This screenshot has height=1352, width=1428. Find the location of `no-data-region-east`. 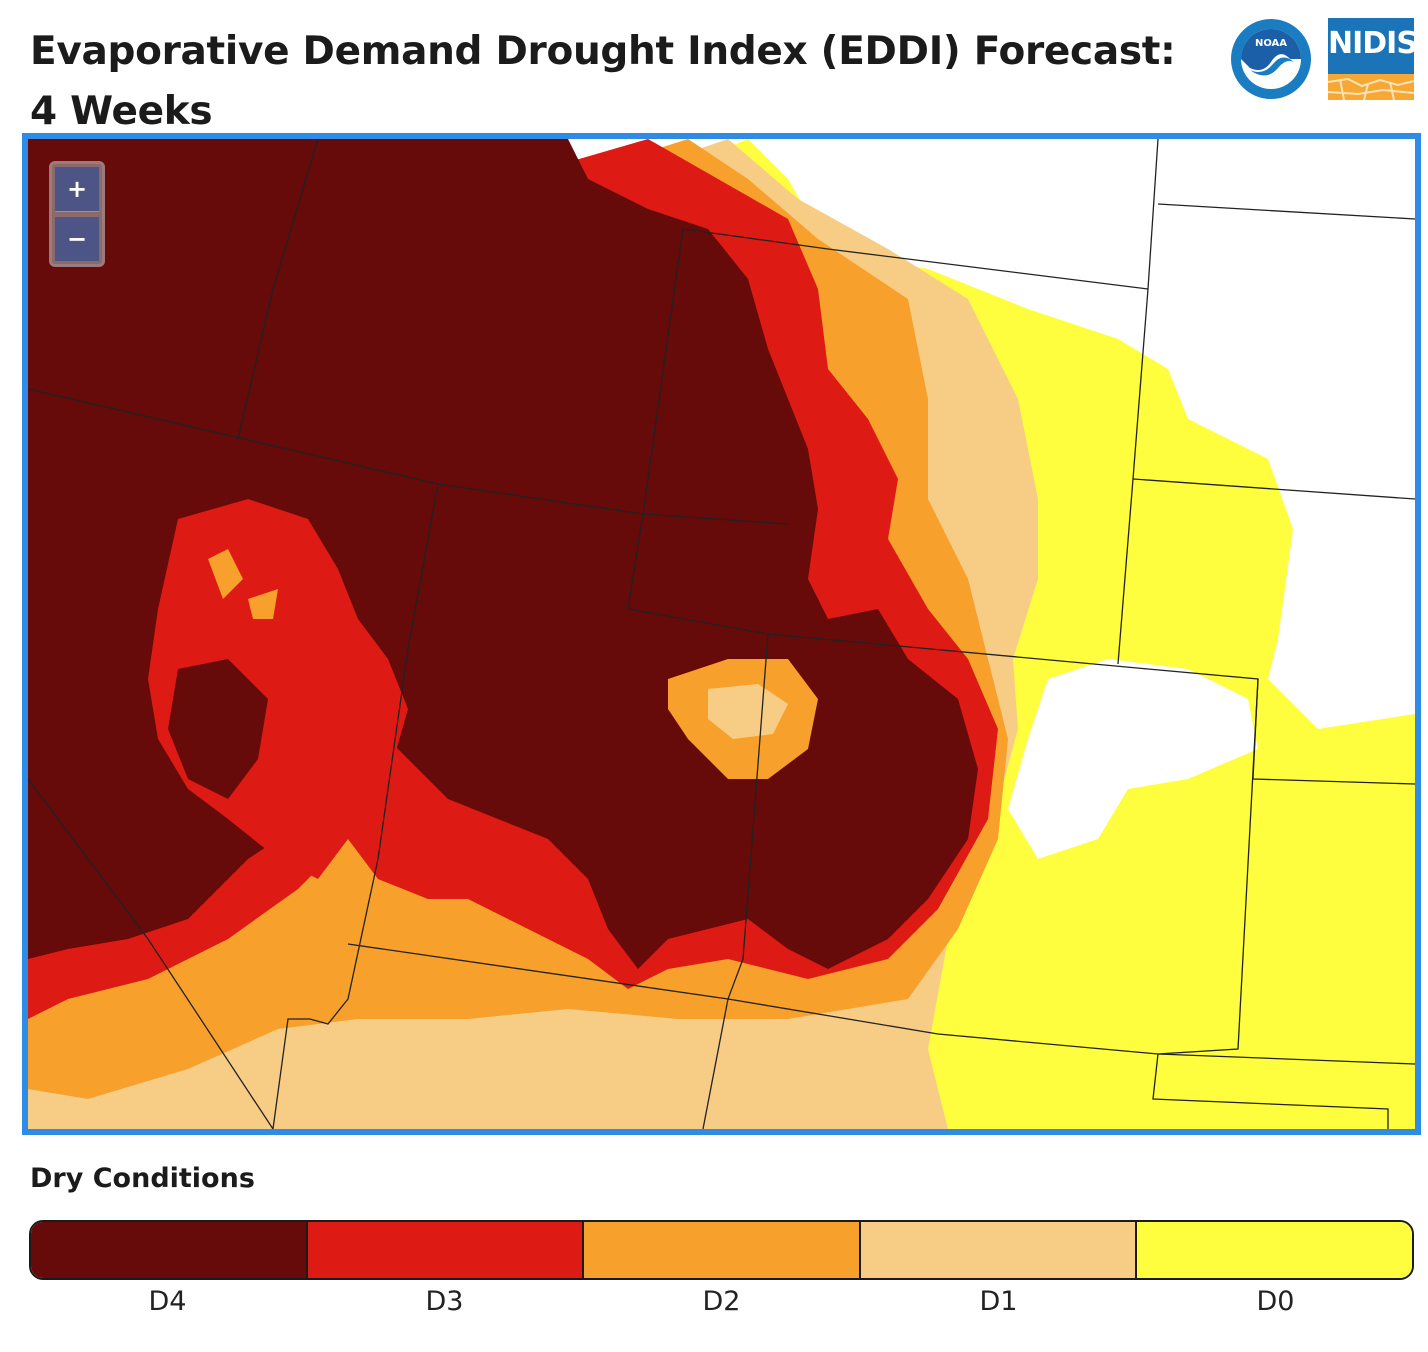

no-data-region-east is located at coordinates (1133, 759).